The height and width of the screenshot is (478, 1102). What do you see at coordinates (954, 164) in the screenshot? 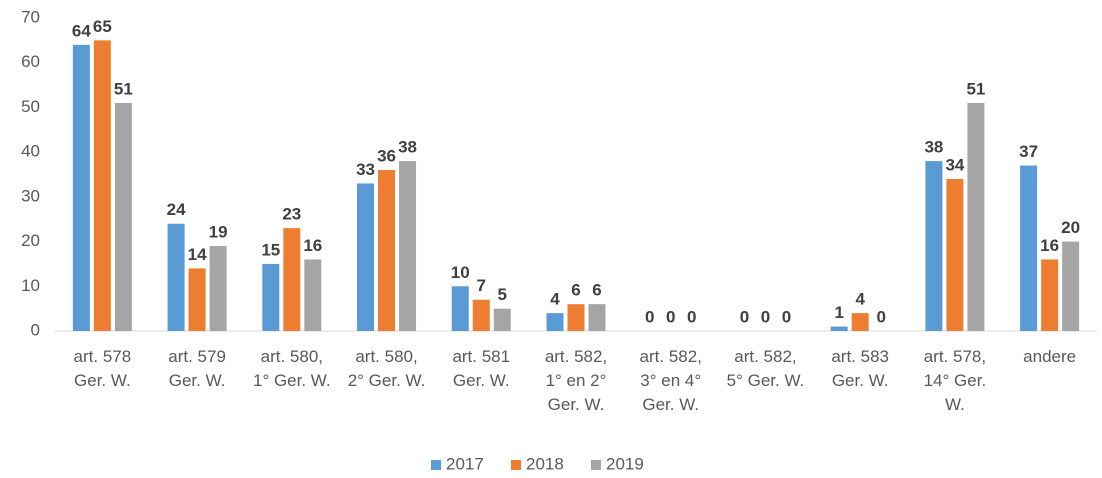
I see `data-label: 34` at bounding box center [954, 164].